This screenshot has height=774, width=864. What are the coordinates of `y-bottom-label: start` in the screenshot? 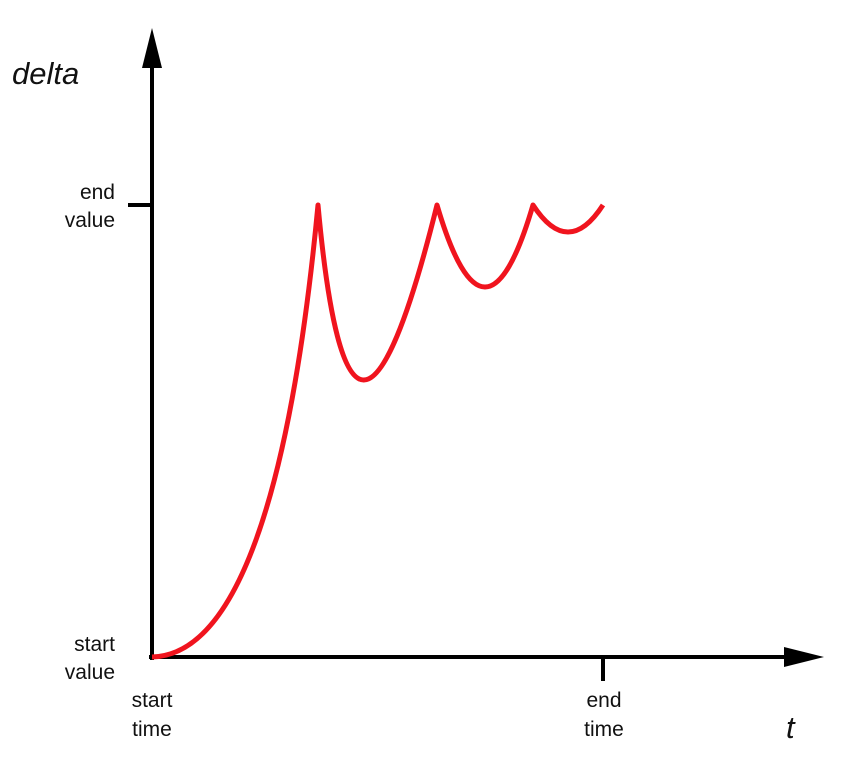 It's located at (94, 644).